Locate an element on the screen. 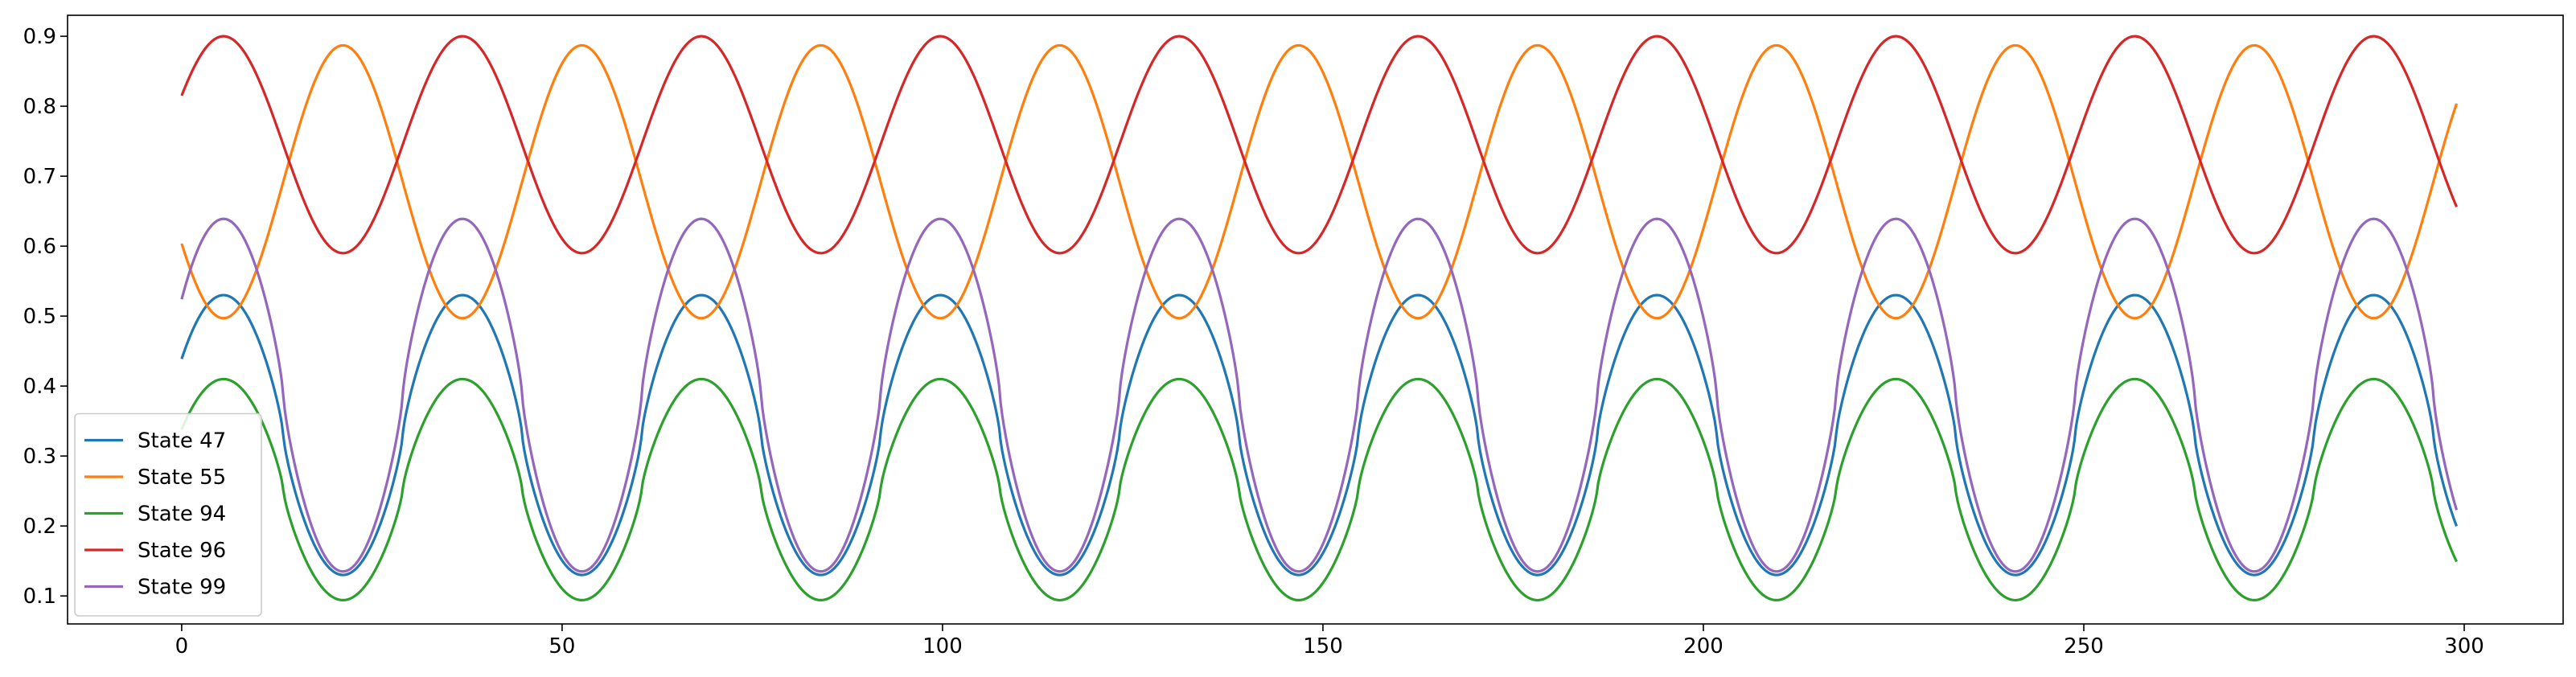 The width and height of the screenshot is (2576, 677). y-tick-label: 0.5 is located at coordinates (39, 317).